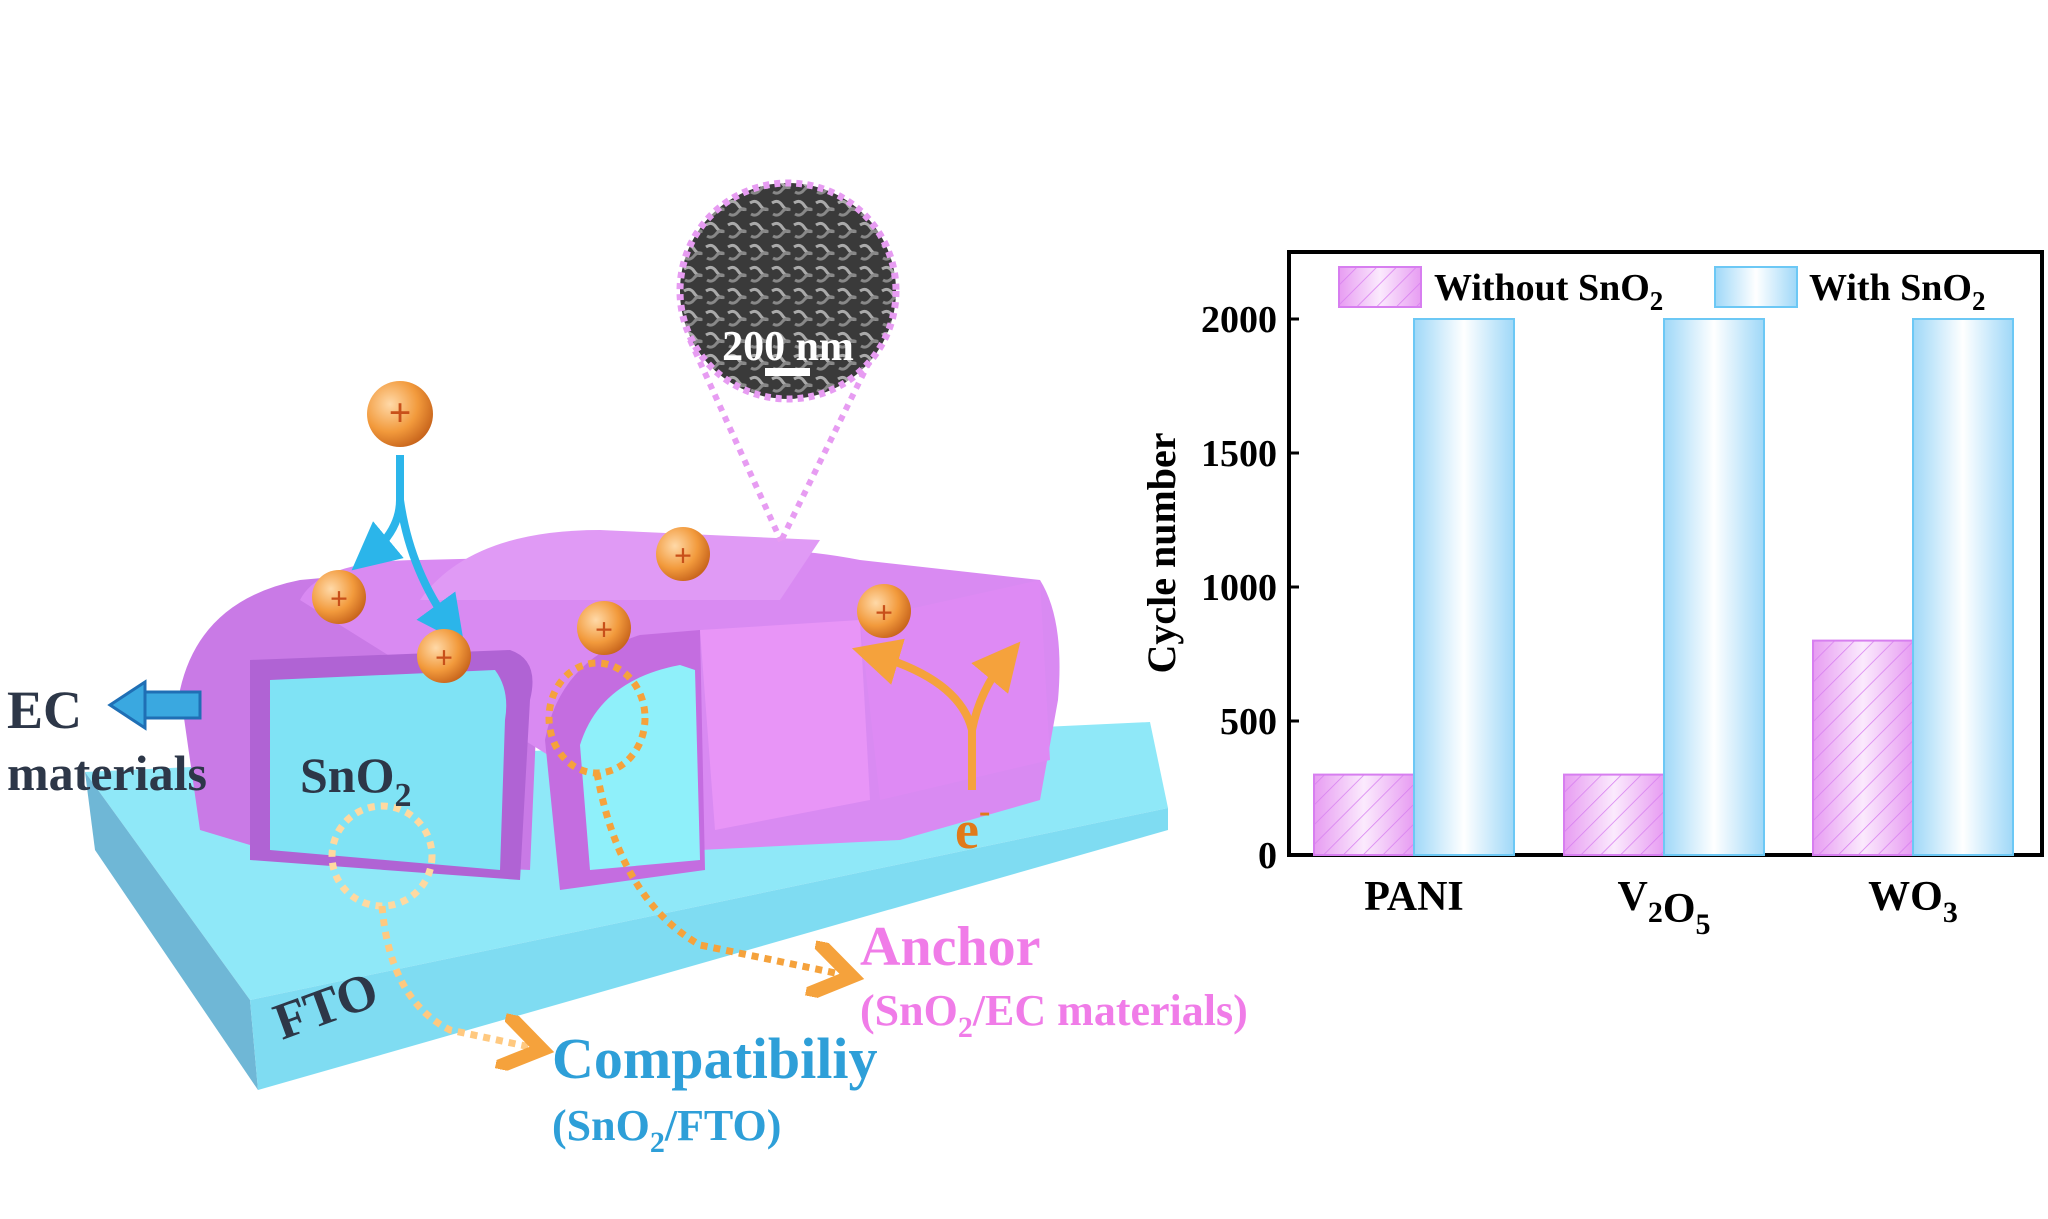  I want to click on bar-PANI-without-sno2, so click(1364, 814).